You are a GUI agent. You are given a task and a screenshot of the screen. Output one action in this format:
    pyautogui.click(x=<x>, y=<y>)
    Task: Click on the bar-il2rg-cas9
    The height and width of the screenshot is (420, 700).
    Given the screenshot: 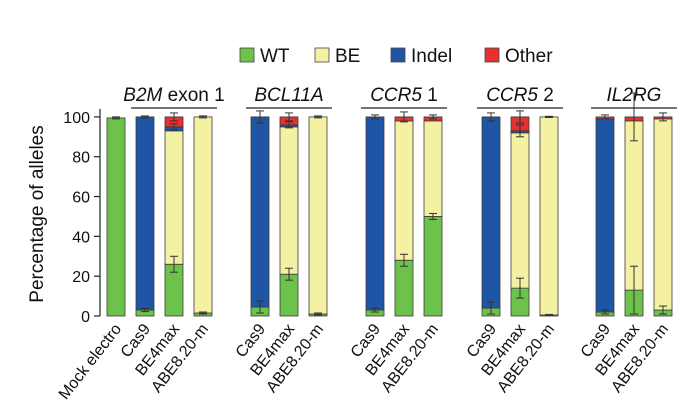 What is the action you would take?
    pyautogui.click(x=605, y=215)
    